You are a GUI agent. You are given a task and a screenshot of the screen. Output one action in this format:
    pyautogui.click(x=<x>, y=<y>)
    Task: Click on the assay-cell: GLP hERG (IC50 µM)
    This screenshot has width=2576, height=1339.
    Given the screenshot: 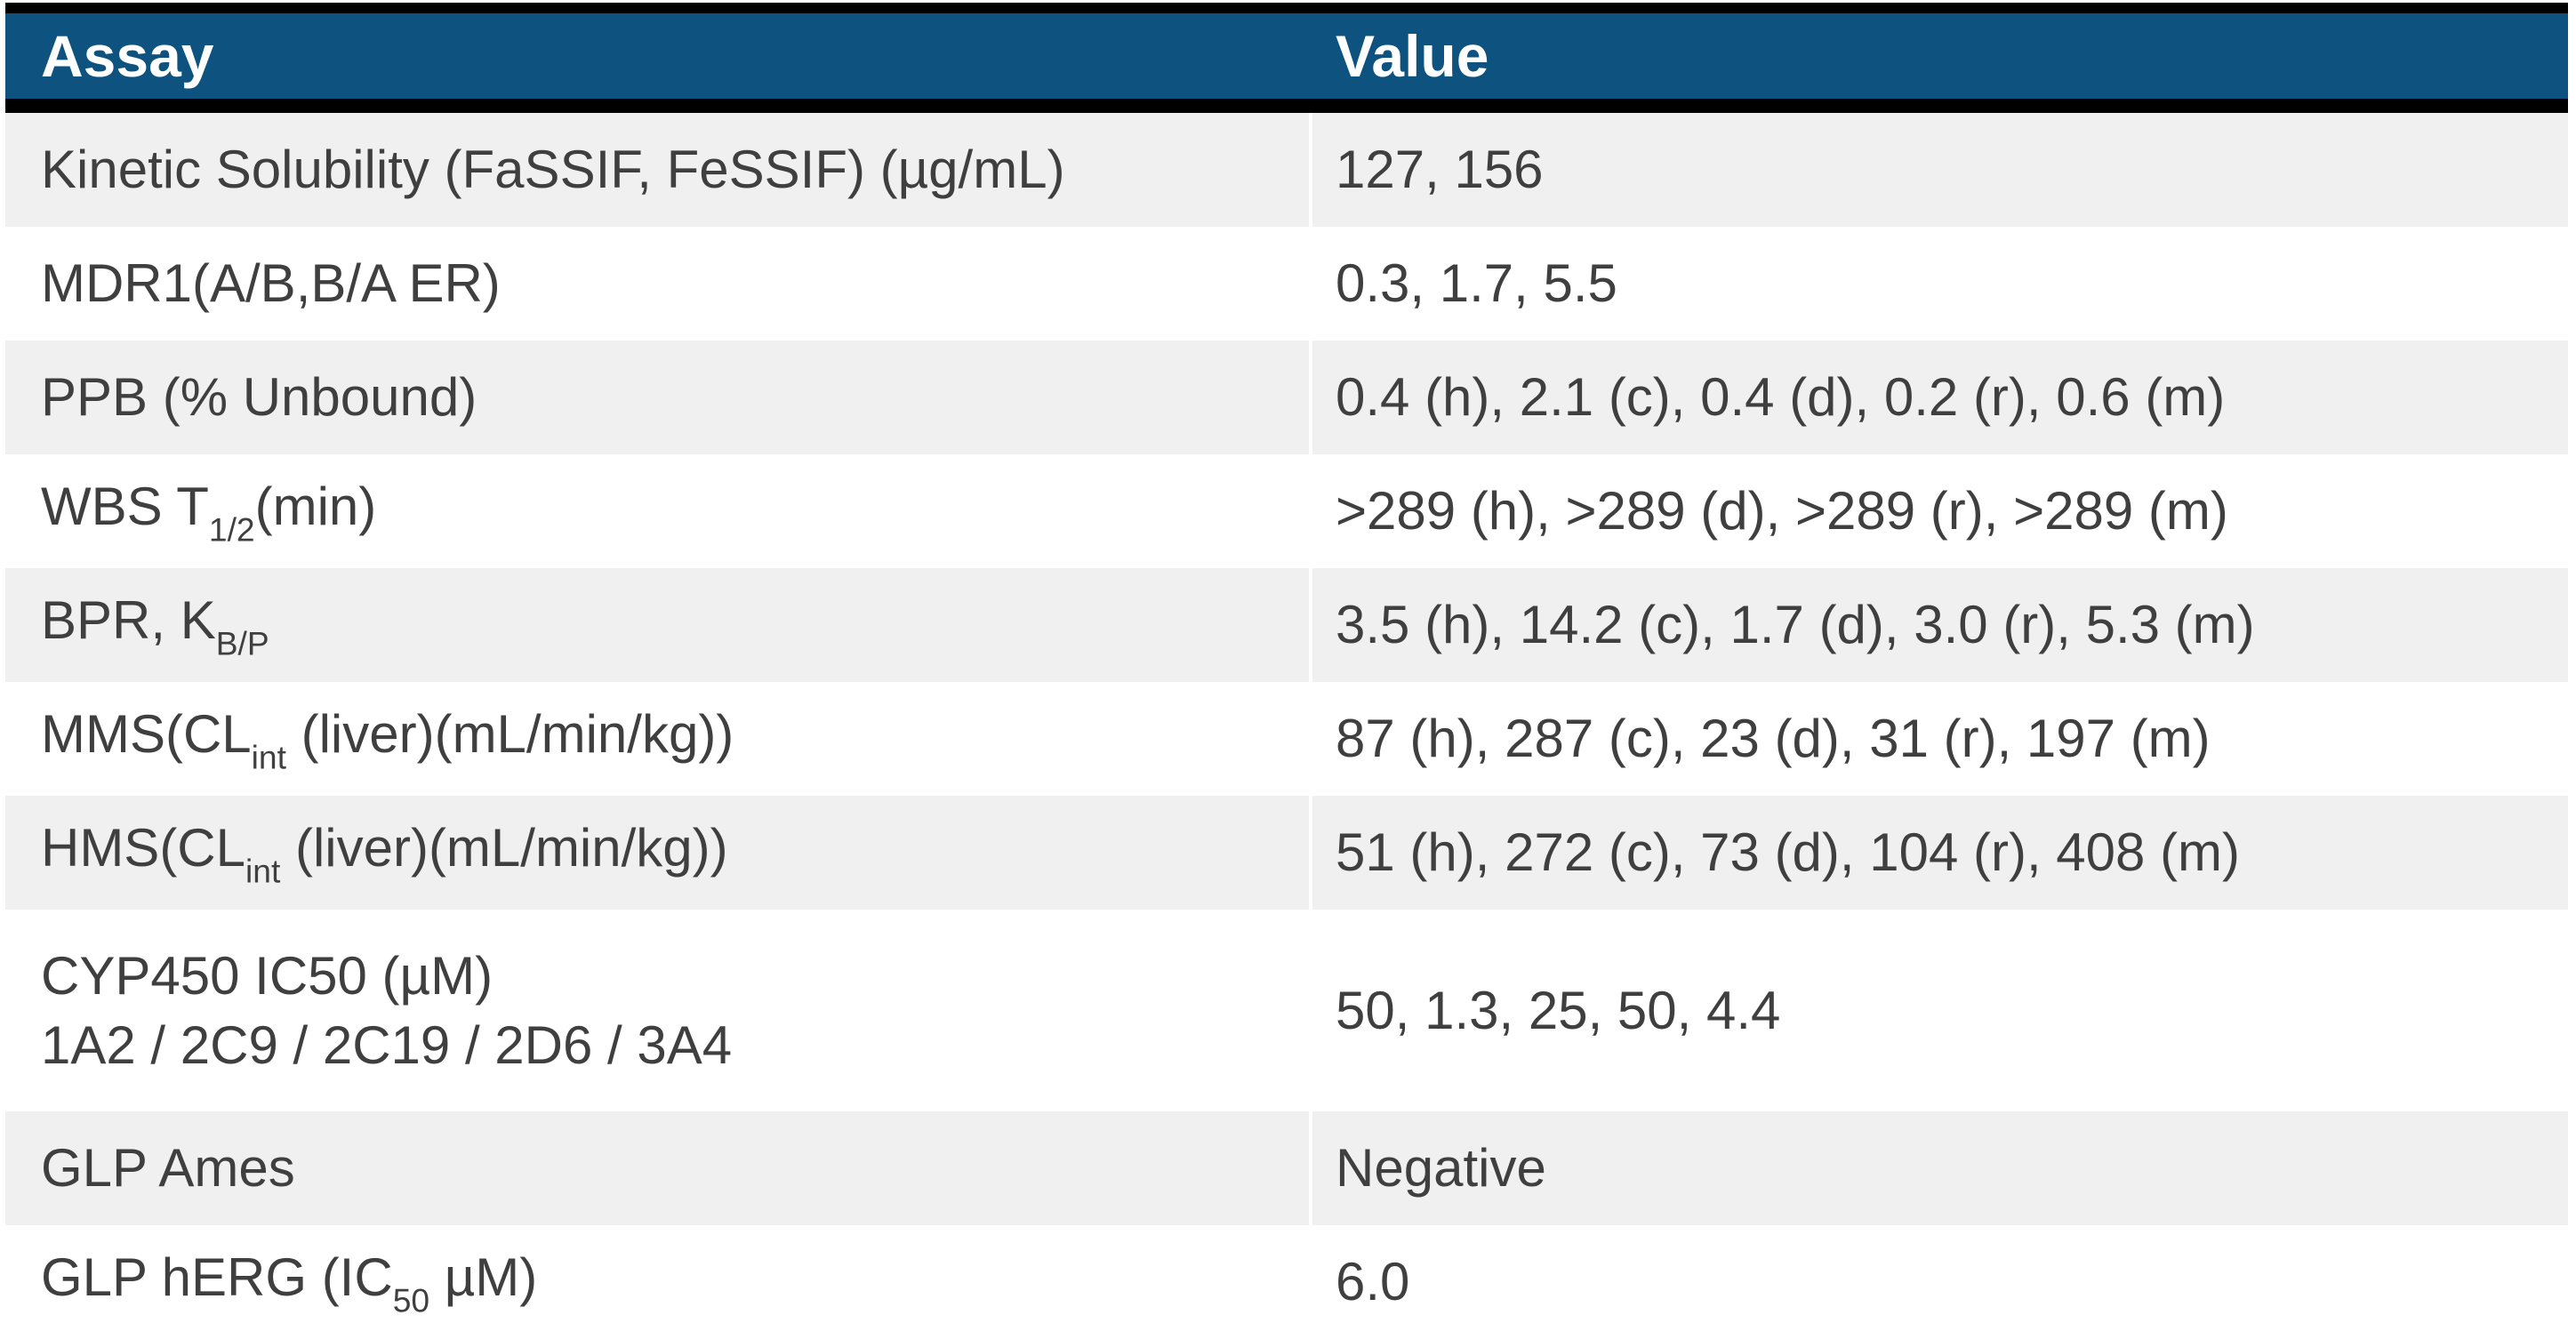 What is the action you would take?
    pyautogui.click(x=658, y=1282)
    